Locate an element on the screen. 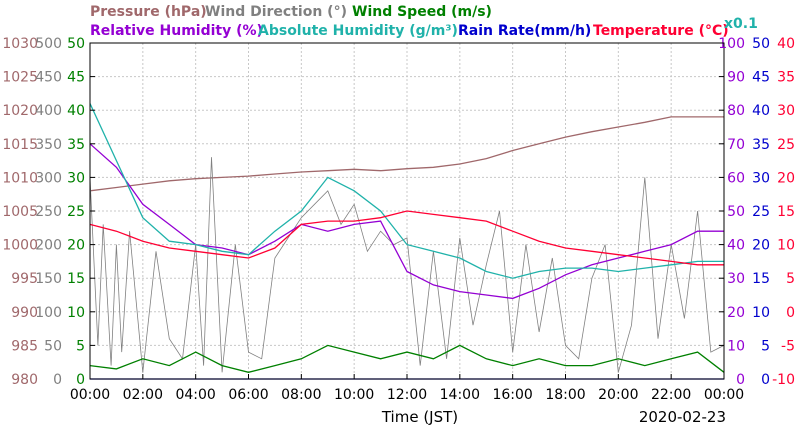 The image size is (800, 434). wind-speed-tick: 10 is located at coordinates (76, 313).